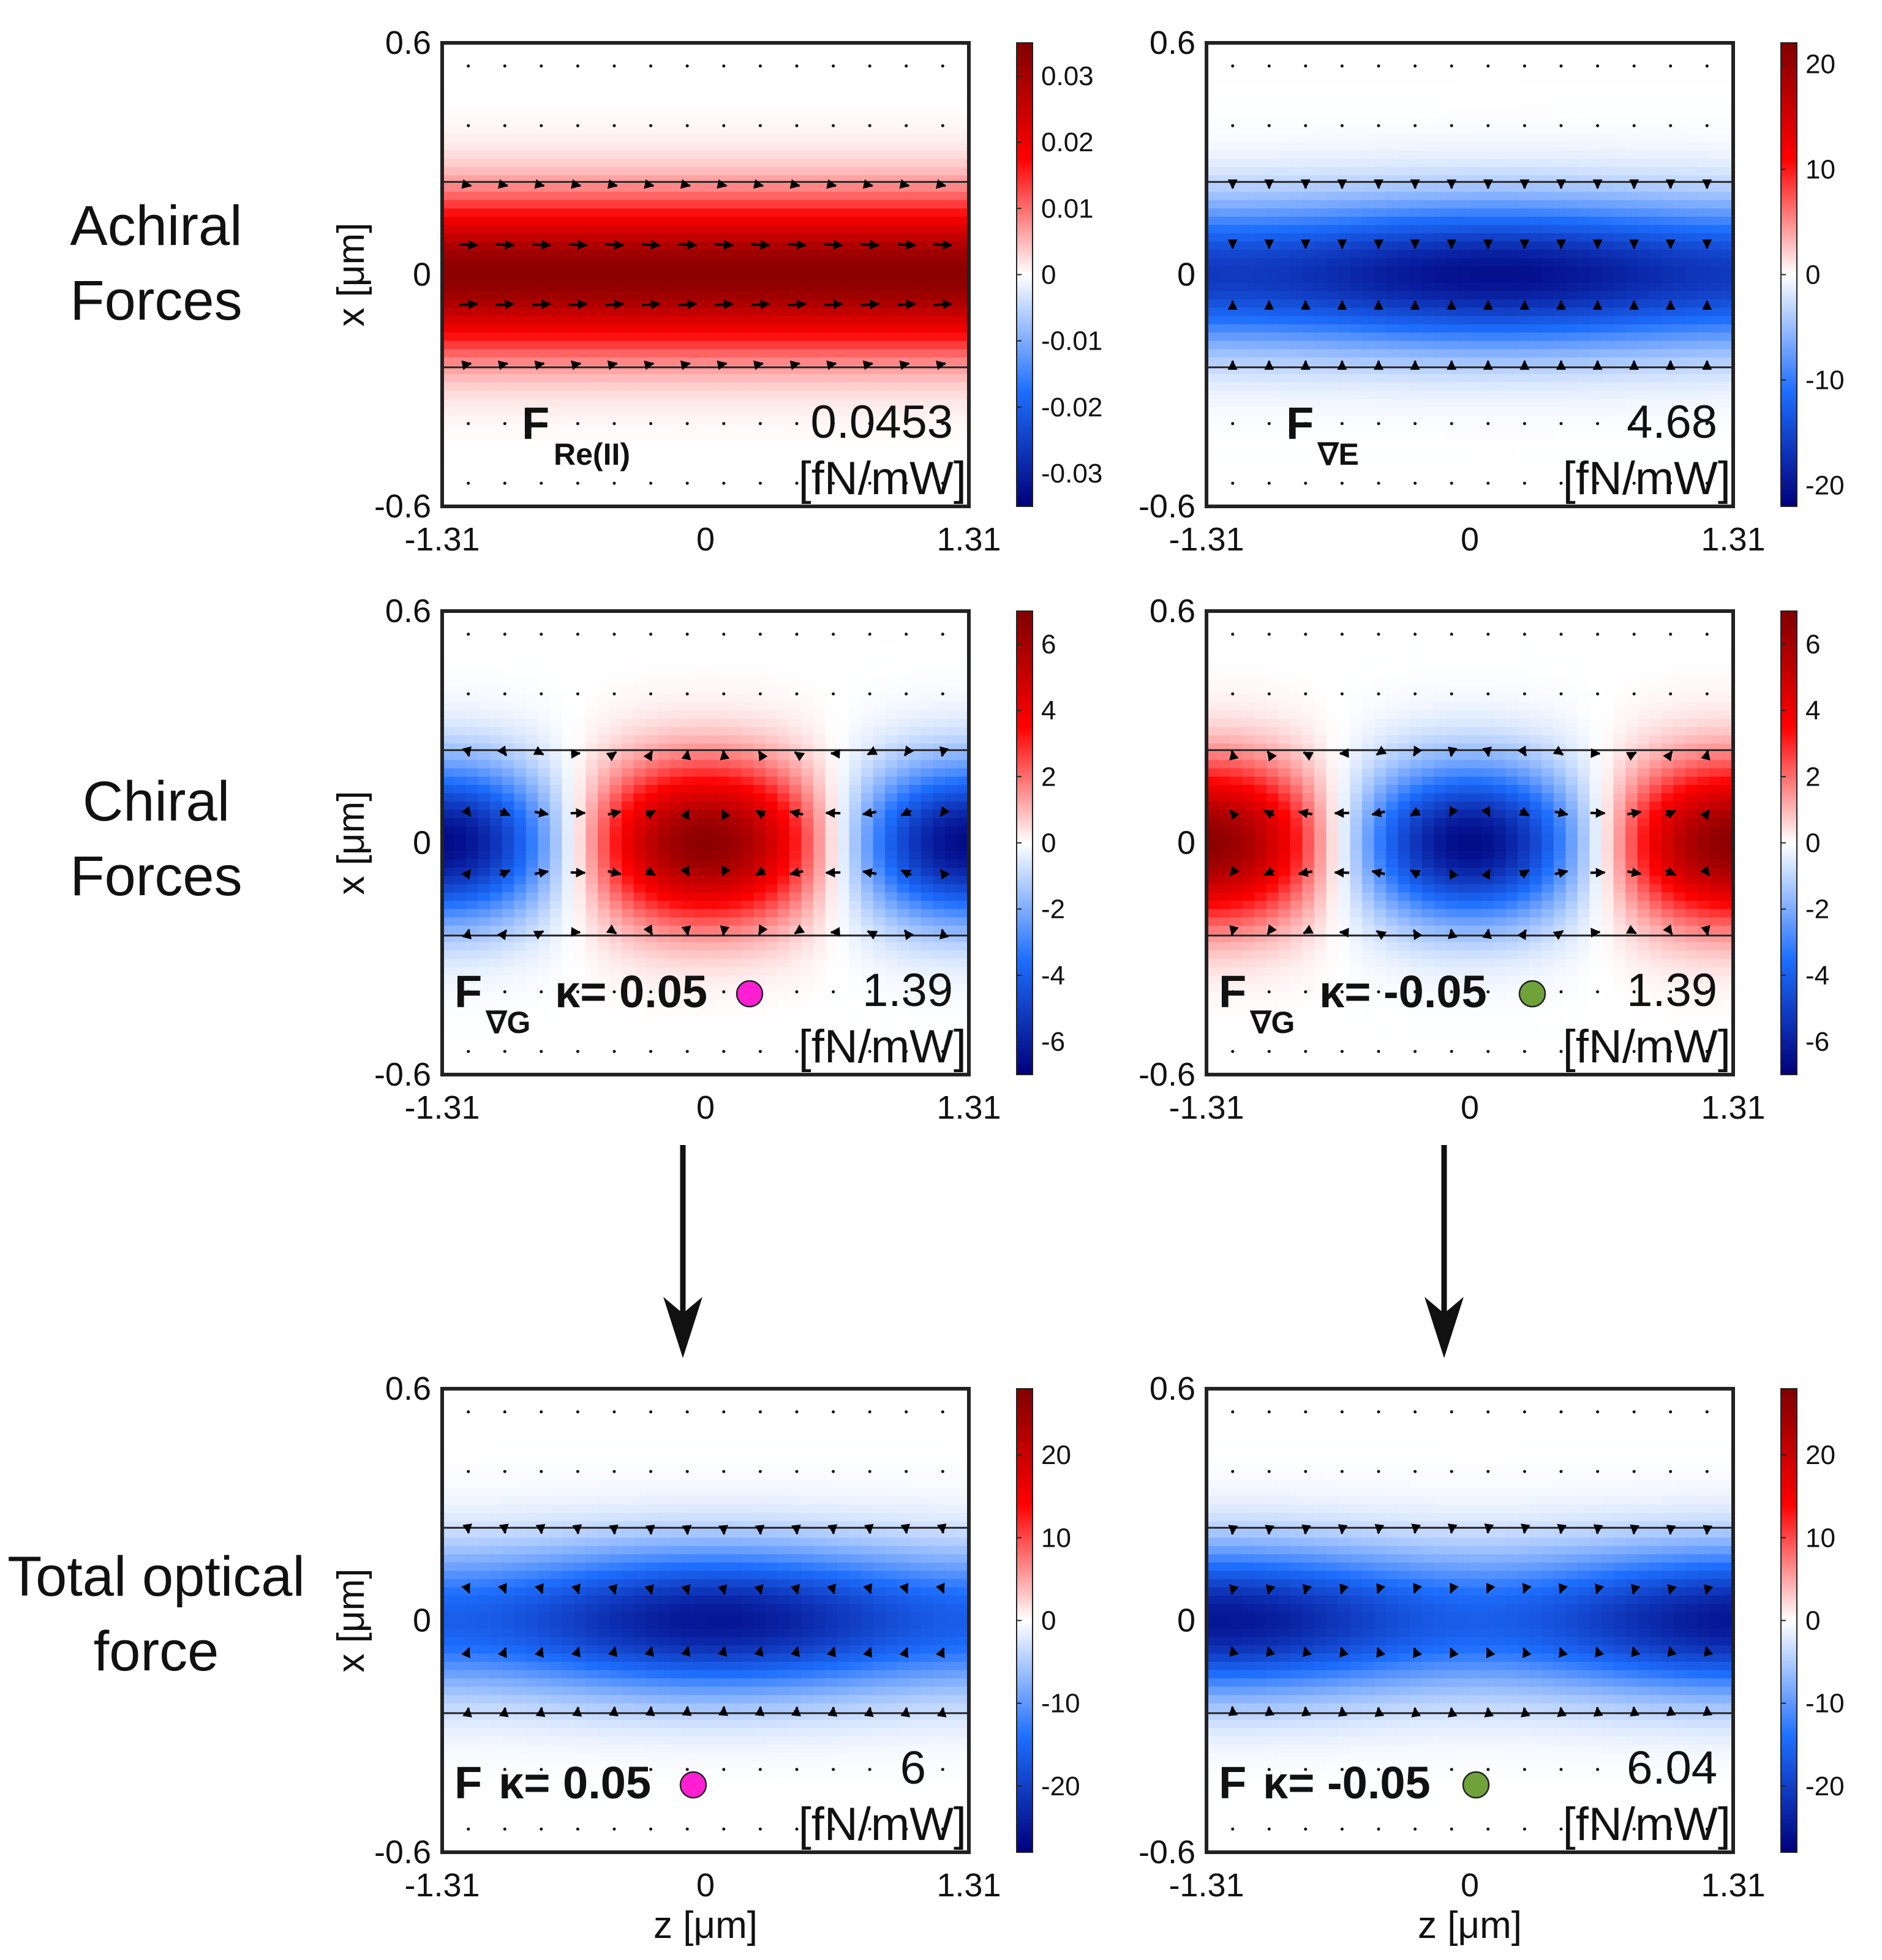 This screenshot has height=1960, width=1882. I want to click on colorbar-tick-label: -0.02, so click(1072, 407).